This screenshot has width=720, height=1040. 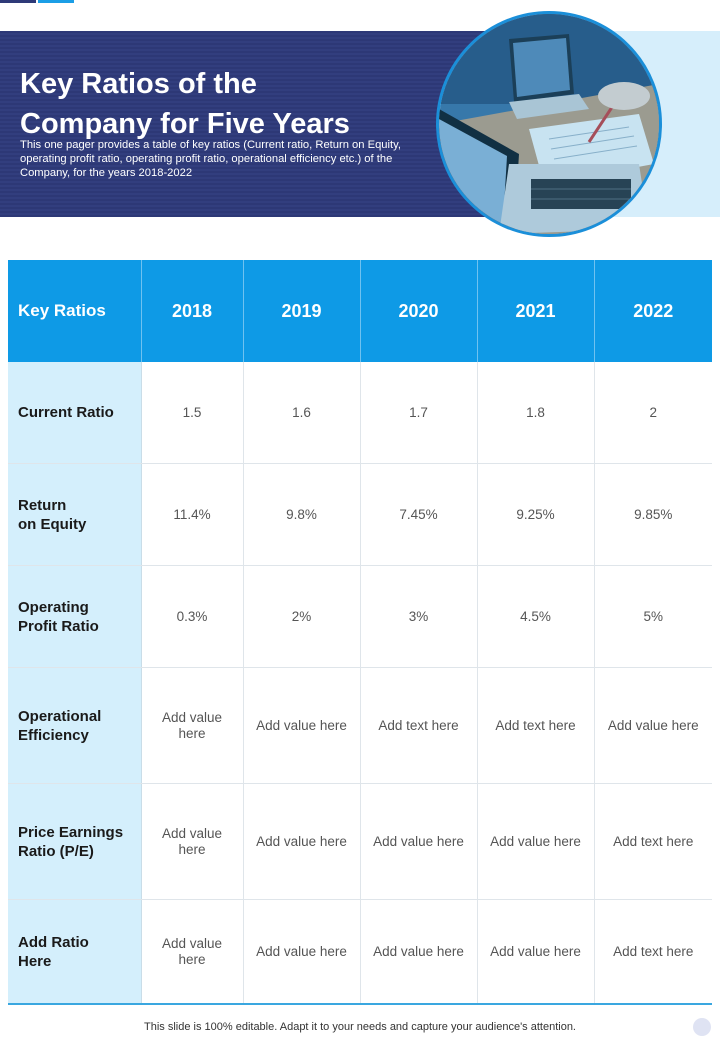 What do you see at coordinates (653, 616) in the screenshot?
I see `table-cell: 5%` at bounding box center [653, 616].